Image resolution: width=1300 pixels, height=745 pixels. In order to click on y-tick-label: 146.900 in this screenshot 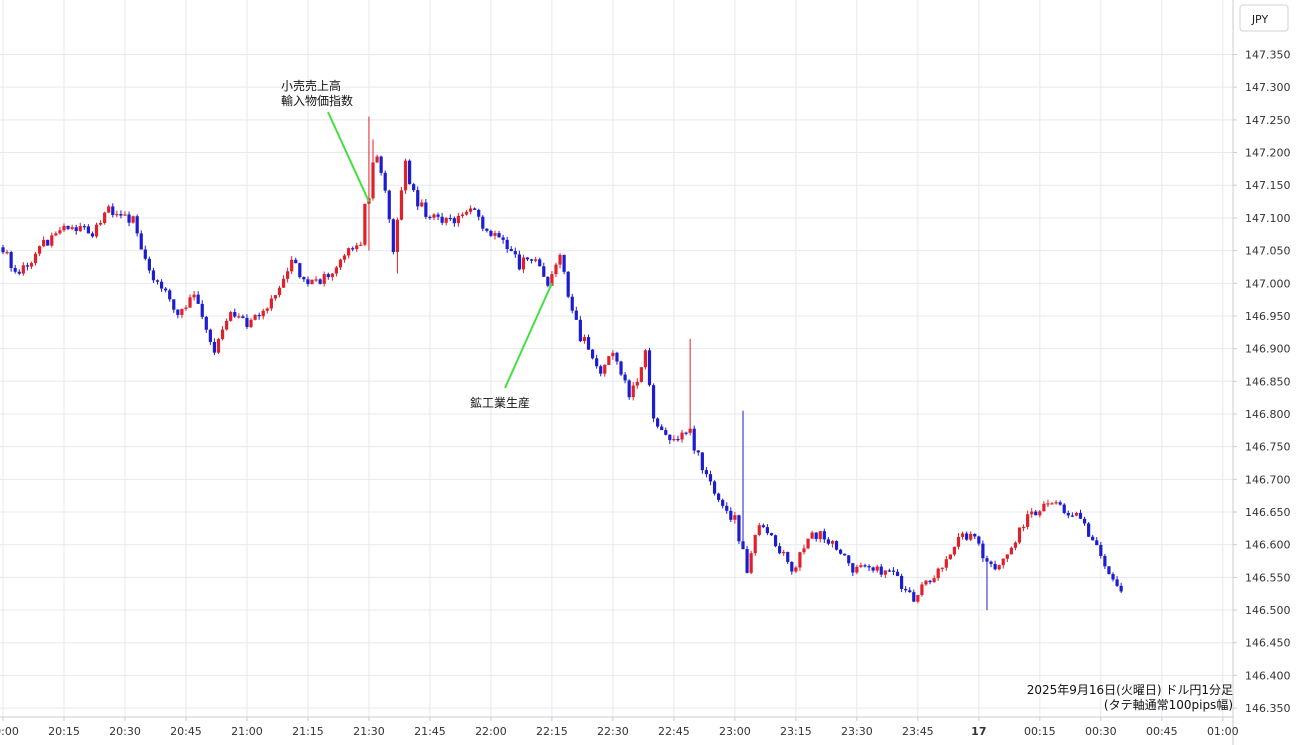, I will do `click(1268, 349)`.